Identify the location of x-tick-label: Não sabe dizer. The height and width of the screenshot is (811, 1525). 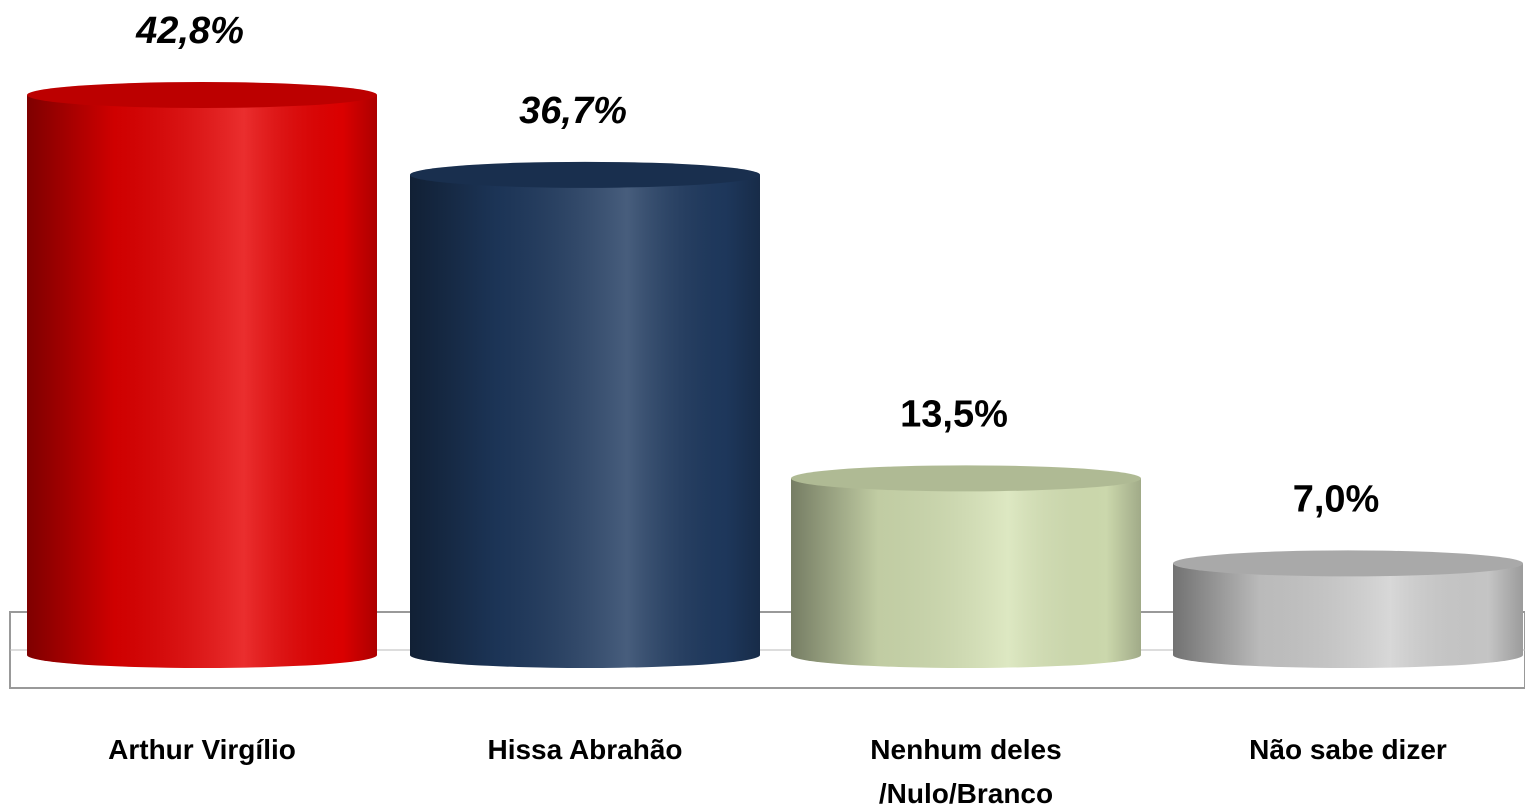
(1348, 749).